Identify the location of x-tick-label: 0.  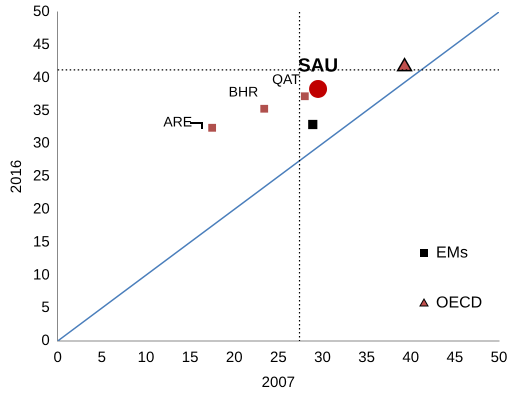
(58, 357).